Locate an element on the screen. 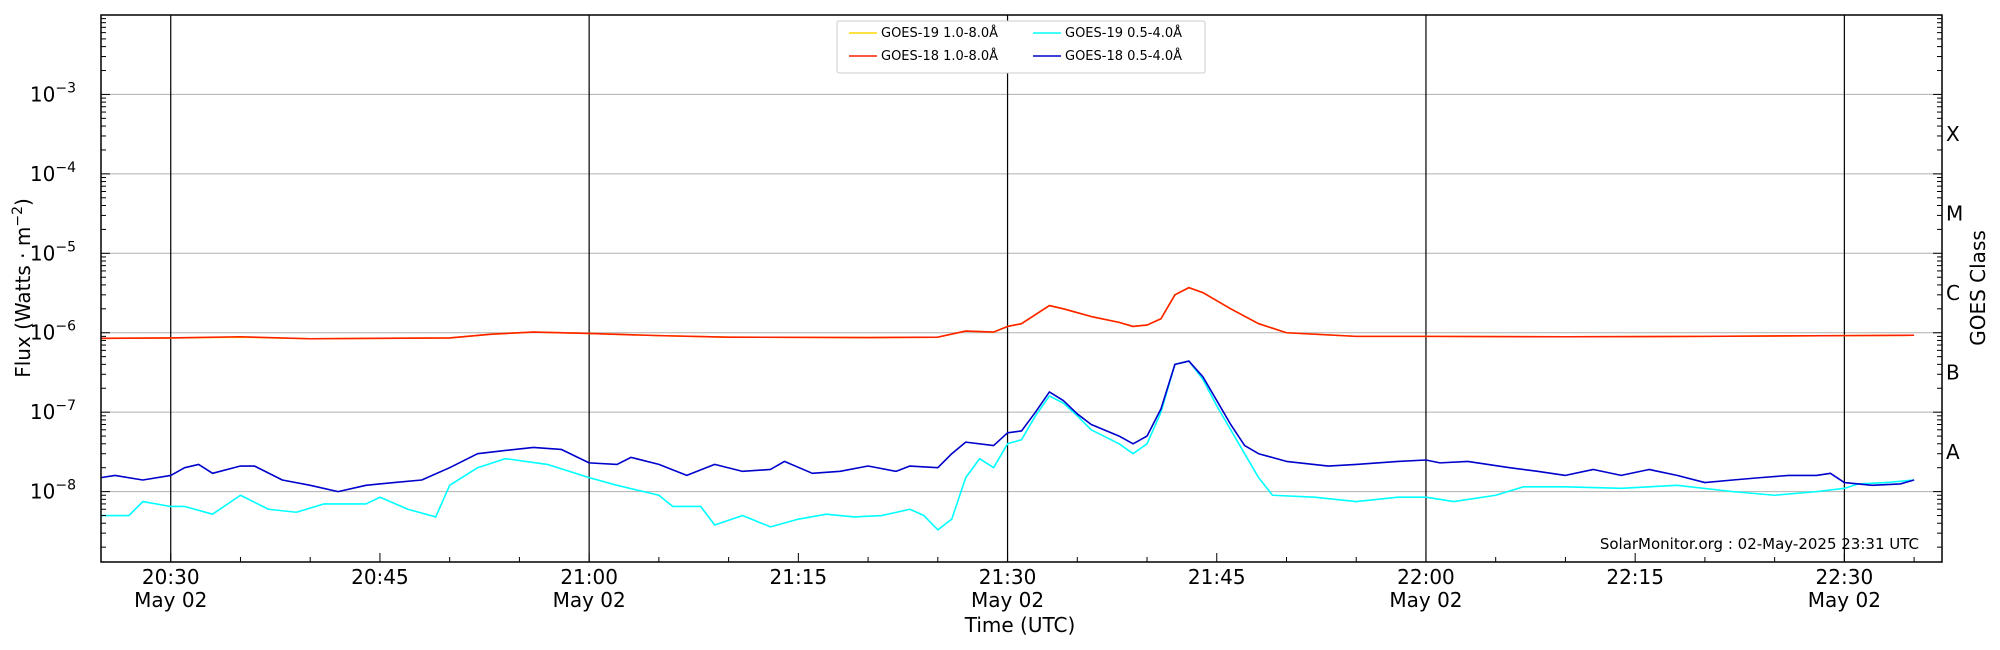 The width and height of the screenshot is (2000, 650). y-tick-label: 10⁻⁷ is located at coordinates (53, 411).